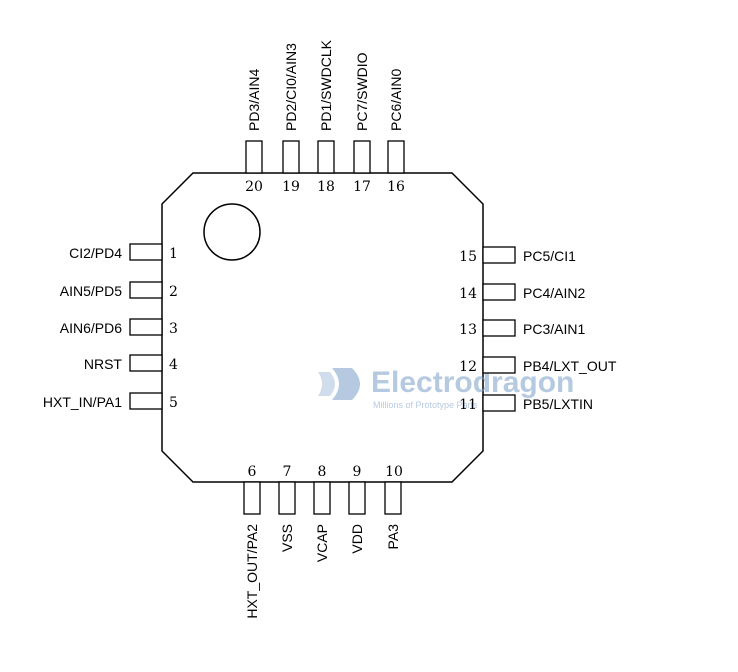  I want to click on pin-number-3: 3, so click(173, 329).